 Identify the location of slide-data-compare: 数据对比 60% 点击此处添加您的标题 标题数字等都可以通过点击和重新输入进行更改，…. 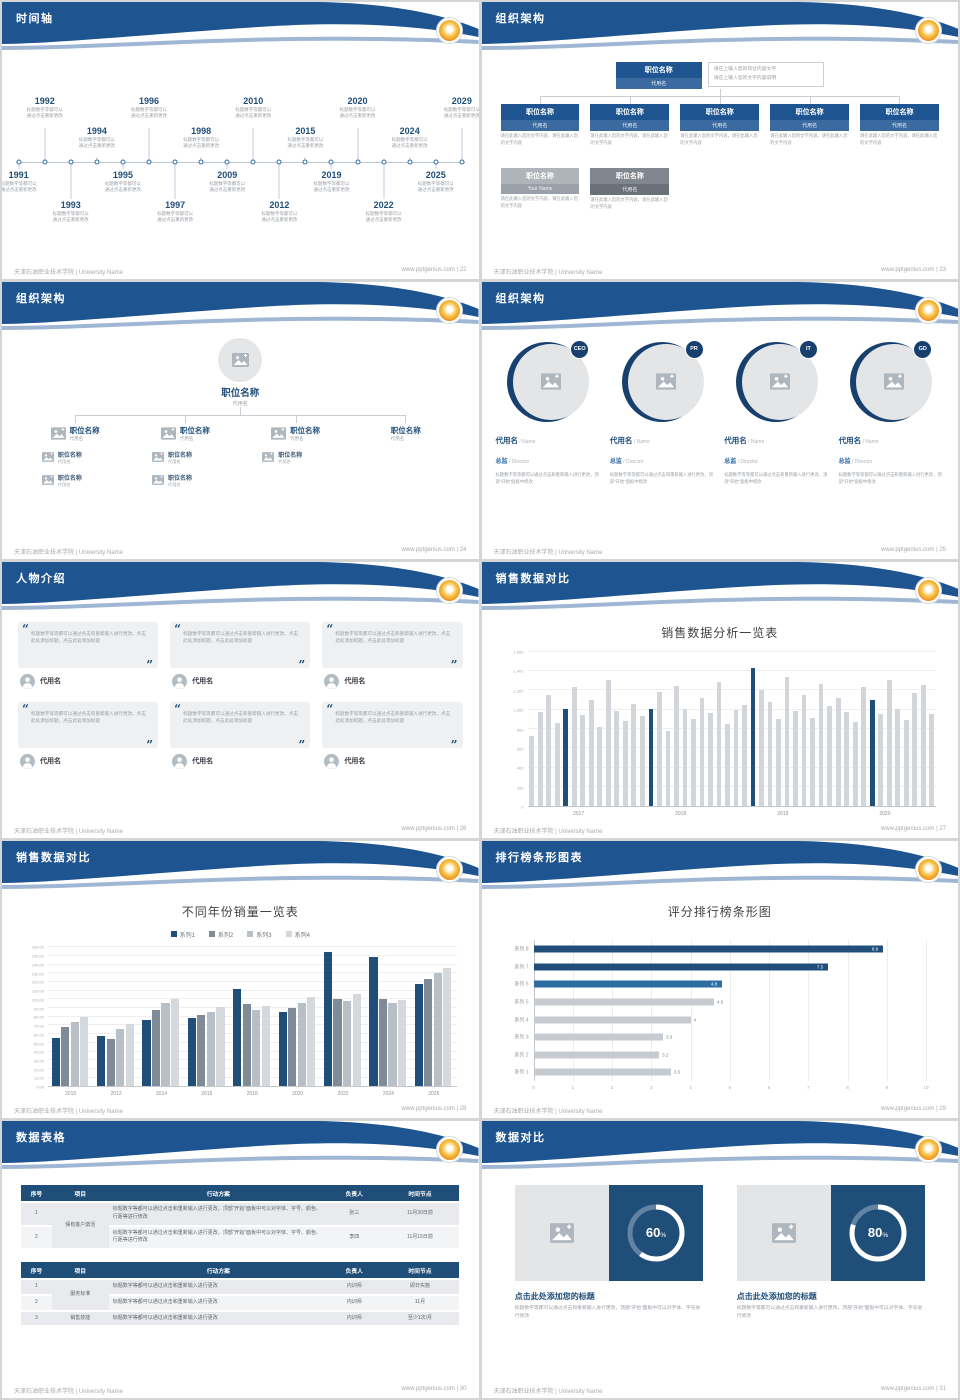
(719, 1259).